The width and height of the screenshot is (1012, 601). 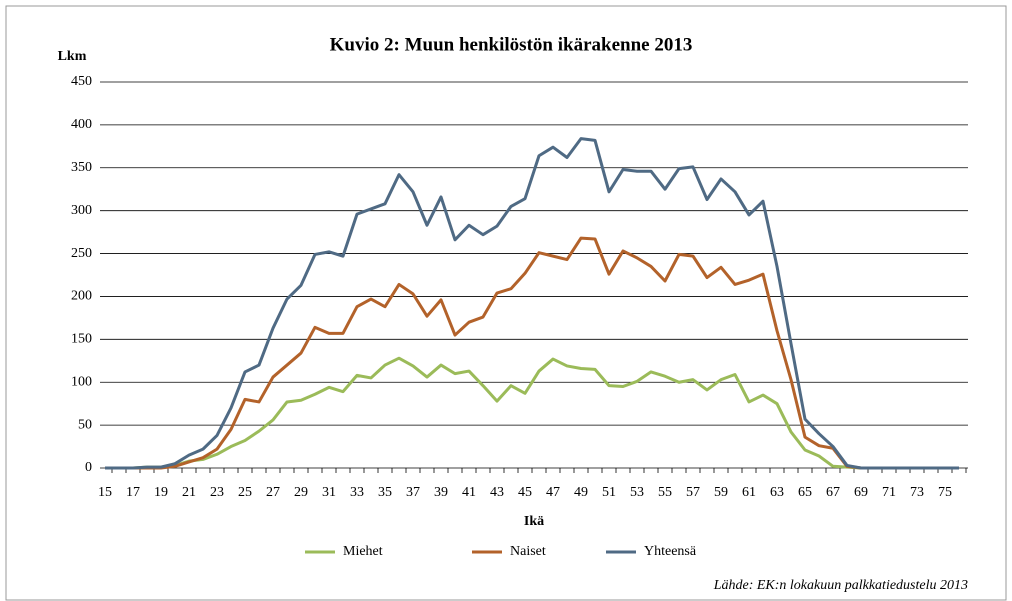 What do you see at coordinates (301, 492) in the screenshot?
I see `x-tick-label: 29` at bounding box center [301, 492].